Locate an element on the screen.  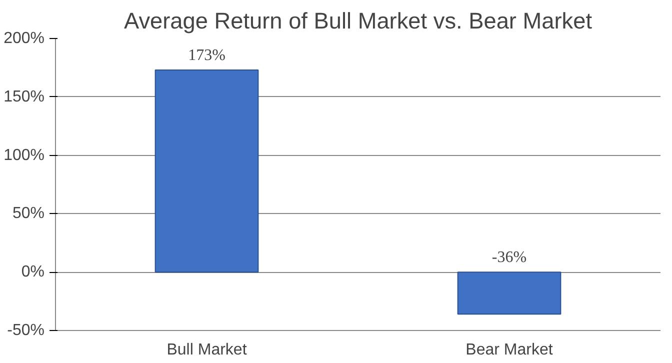
y-tick-label: -50% is located at coordinates (26, 330).